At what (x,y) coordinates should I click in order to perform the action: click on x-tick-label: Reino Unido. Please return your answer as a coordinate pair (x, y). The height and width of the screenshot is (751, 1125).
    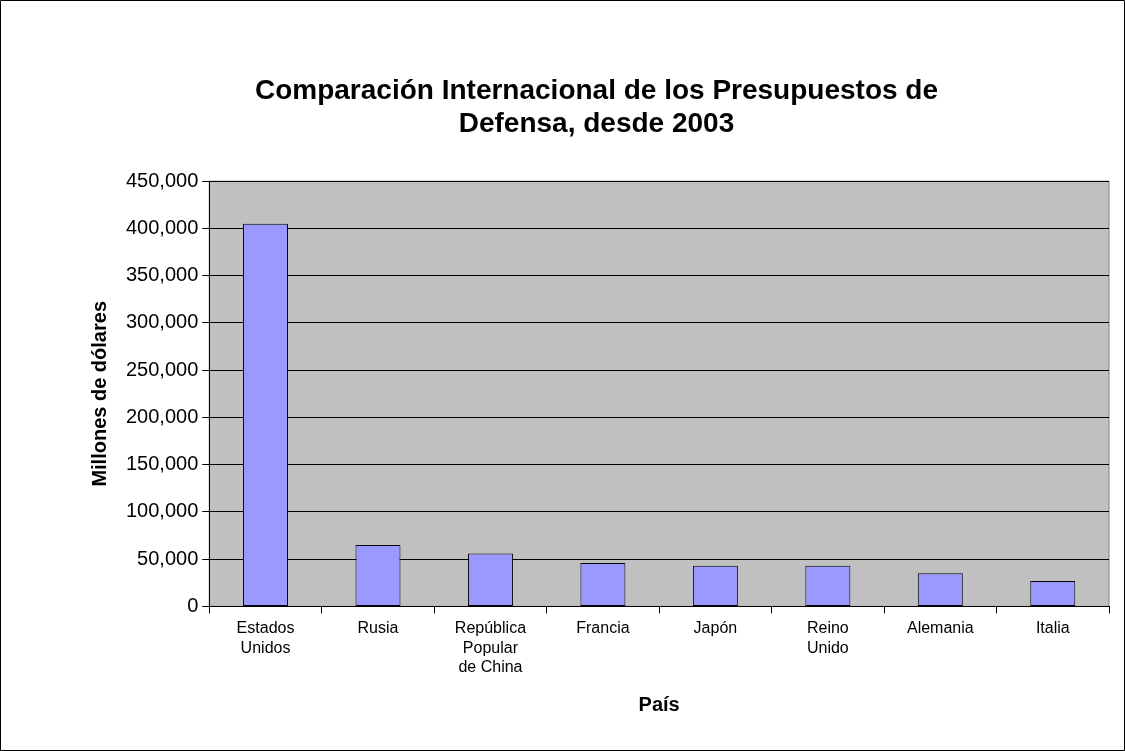
    Looking at the image, I should click on (827, 637).